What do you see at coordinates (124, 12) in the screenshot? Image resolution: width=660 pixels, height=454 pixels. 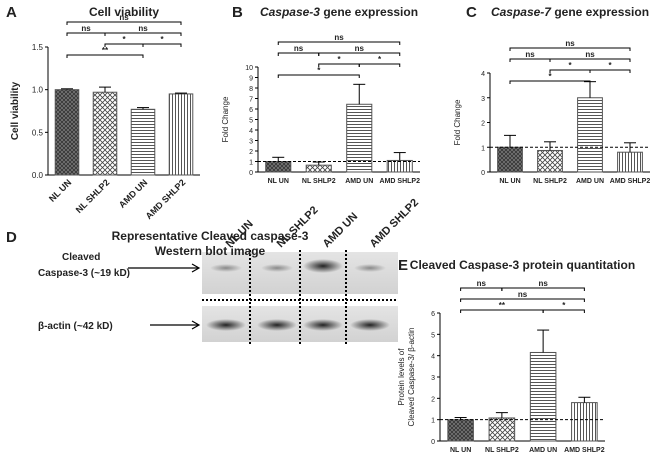 I see `title-text: Cell viability` at bounding box center [124, 12].